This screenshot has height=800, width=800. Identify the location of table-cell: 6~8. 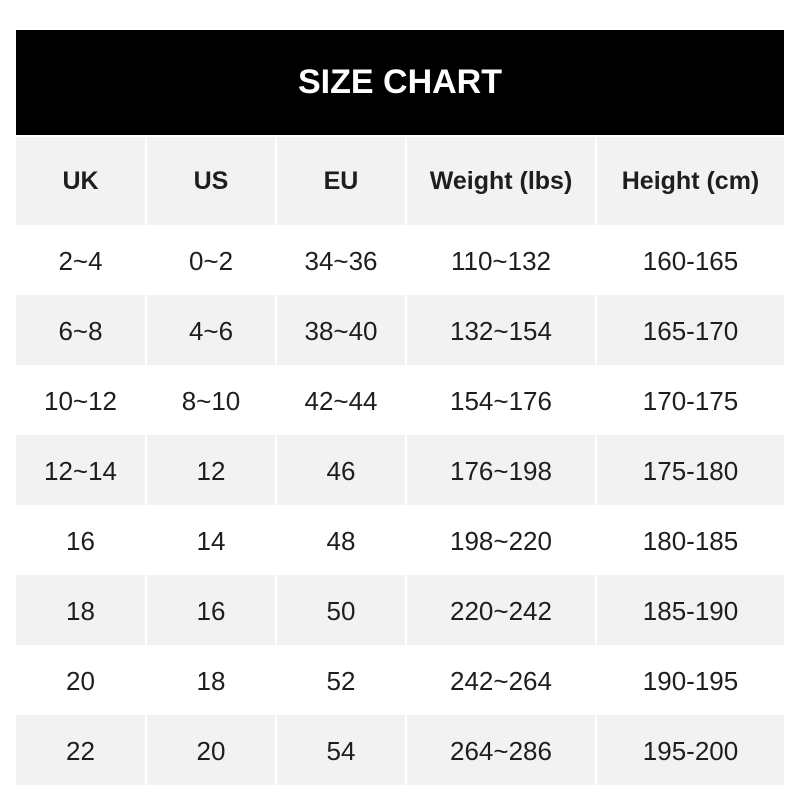
(81, 330).